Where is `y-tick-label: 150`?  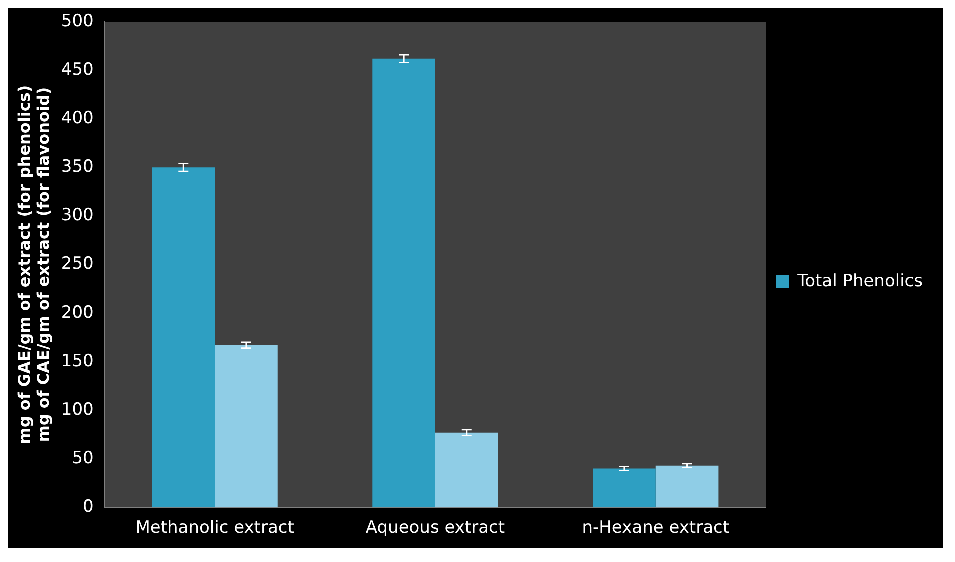 y-tick-label: 150 is located at coordinates (77, 361).